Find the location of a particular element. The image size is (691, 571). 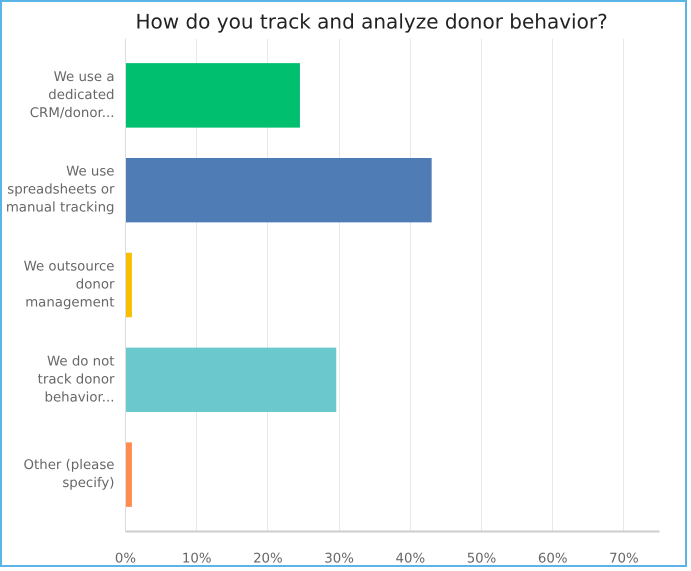

x-tick-label: 20% is located at coordinates (268, 559).